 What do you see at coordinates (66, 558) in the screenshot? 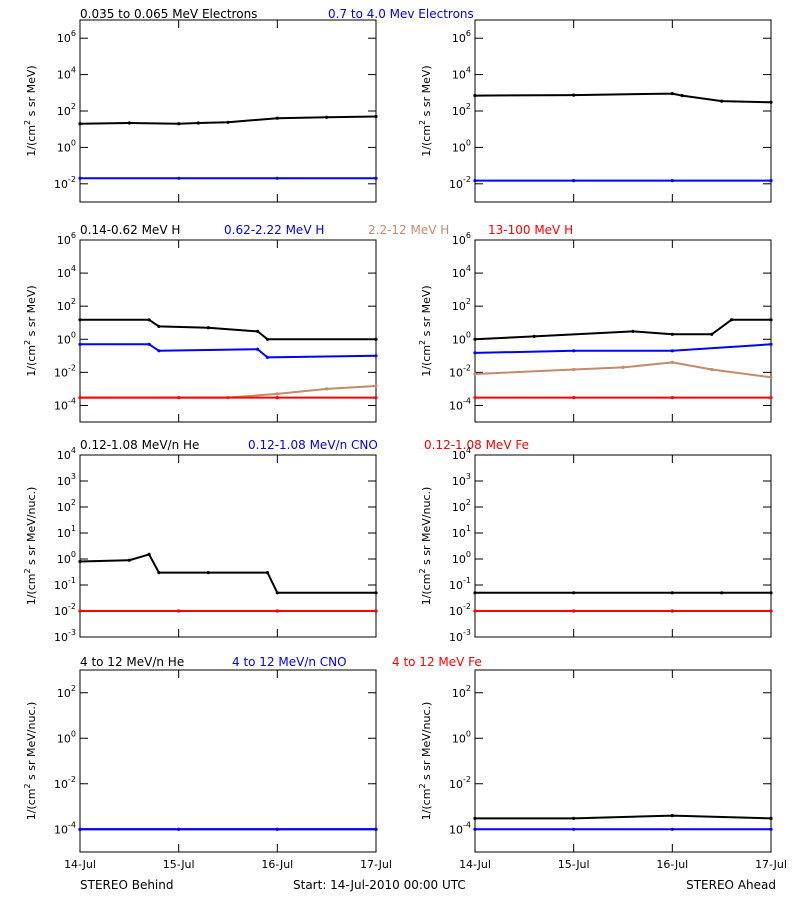
I see `he-cno-fe-low-behind-ytick-label: 10⁰` at bounding box center [66, 558].